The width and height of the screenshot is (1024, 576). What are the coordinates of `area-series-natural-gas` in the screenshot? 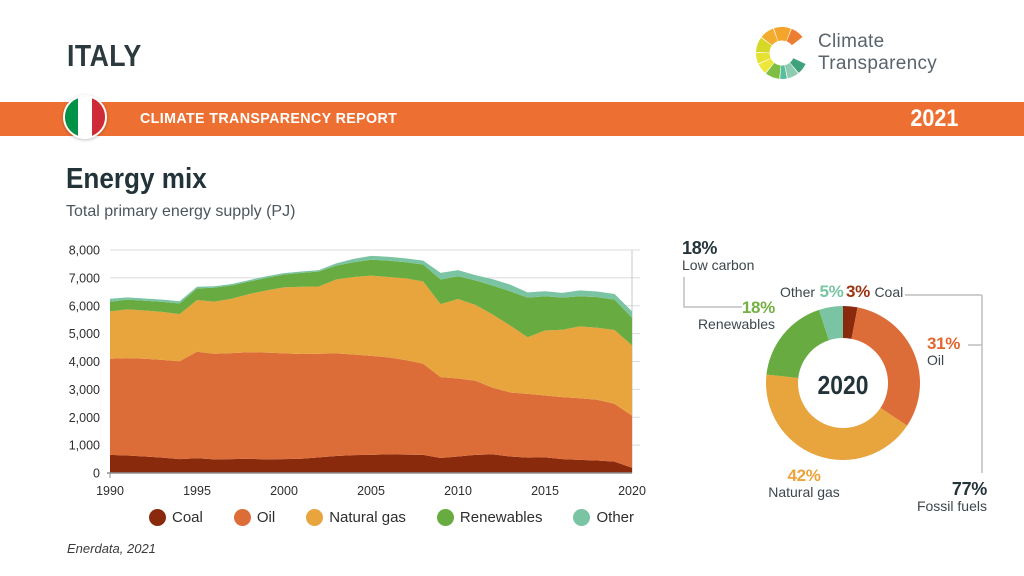 It's located at (371, 345).